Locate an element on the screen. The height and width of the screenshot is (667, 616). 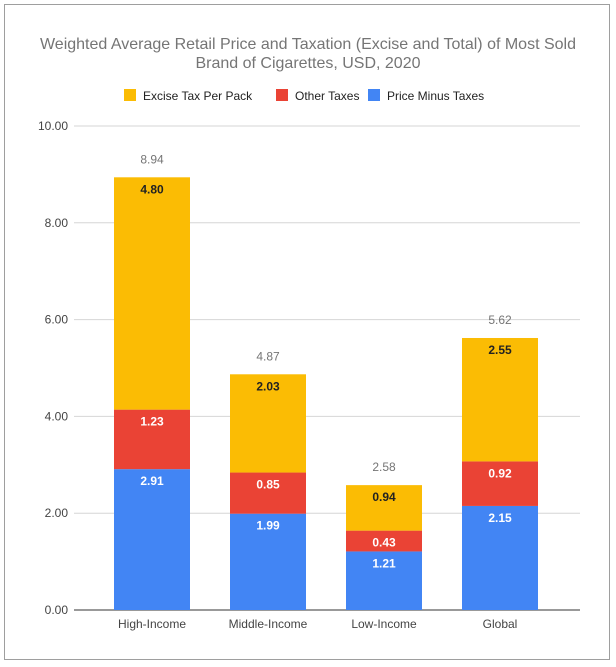
x-tick-label: High-Income is located at coordinates (152, 624).